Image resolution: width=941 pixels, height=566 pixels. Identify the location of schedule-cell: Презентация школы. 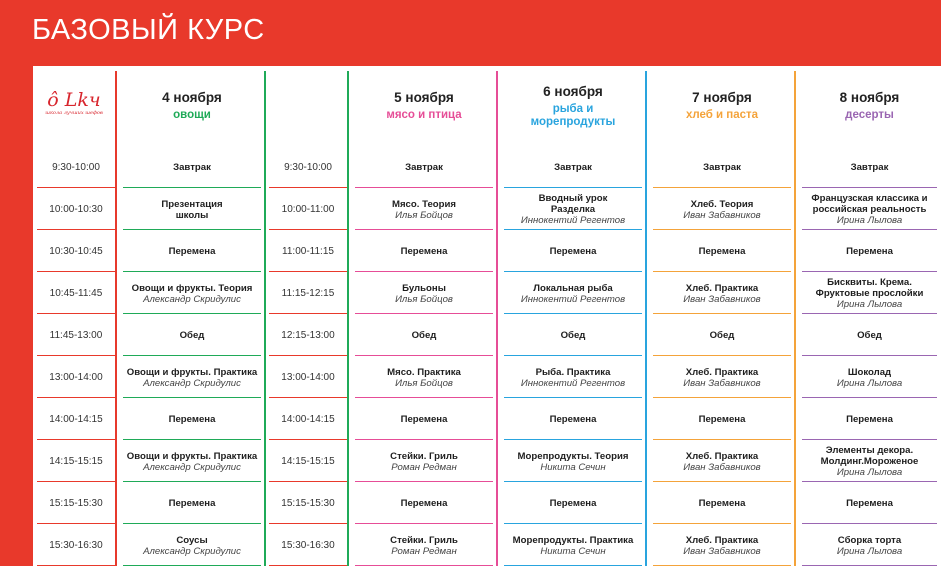
(192, 209).